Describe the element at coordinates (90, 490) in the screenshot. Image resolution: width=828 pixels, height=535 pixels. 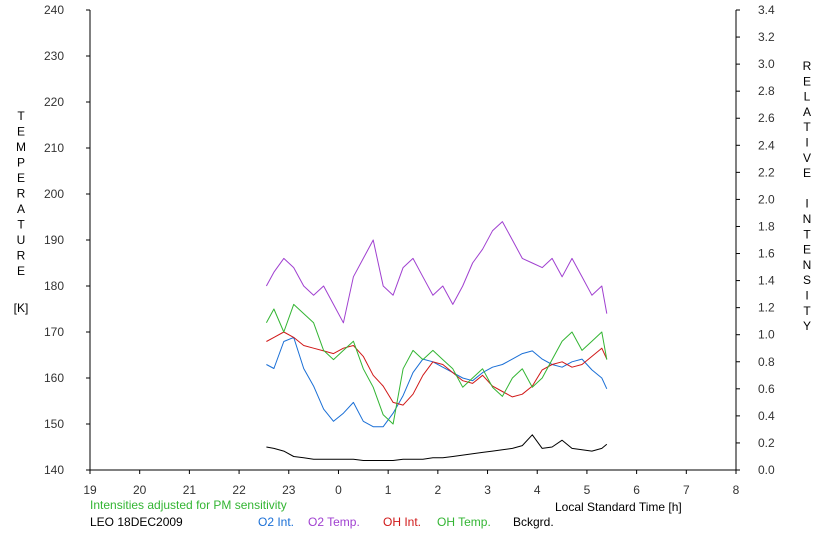
I see `x-tick-label: 19` at that location.